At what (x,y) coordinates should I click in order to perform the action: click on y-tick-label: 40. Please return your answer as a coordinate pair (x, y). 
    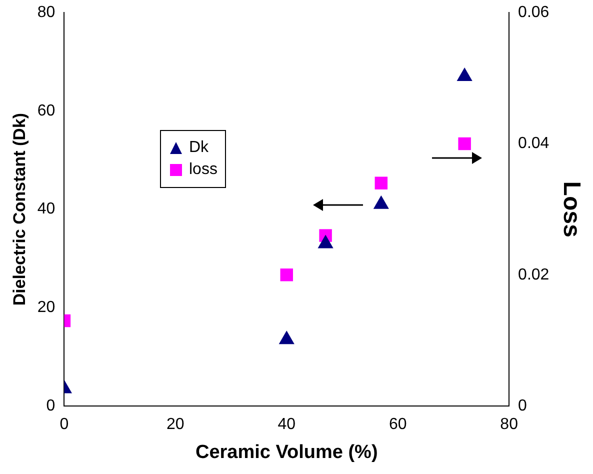
    Looking at the image, I should click on (46, 209).